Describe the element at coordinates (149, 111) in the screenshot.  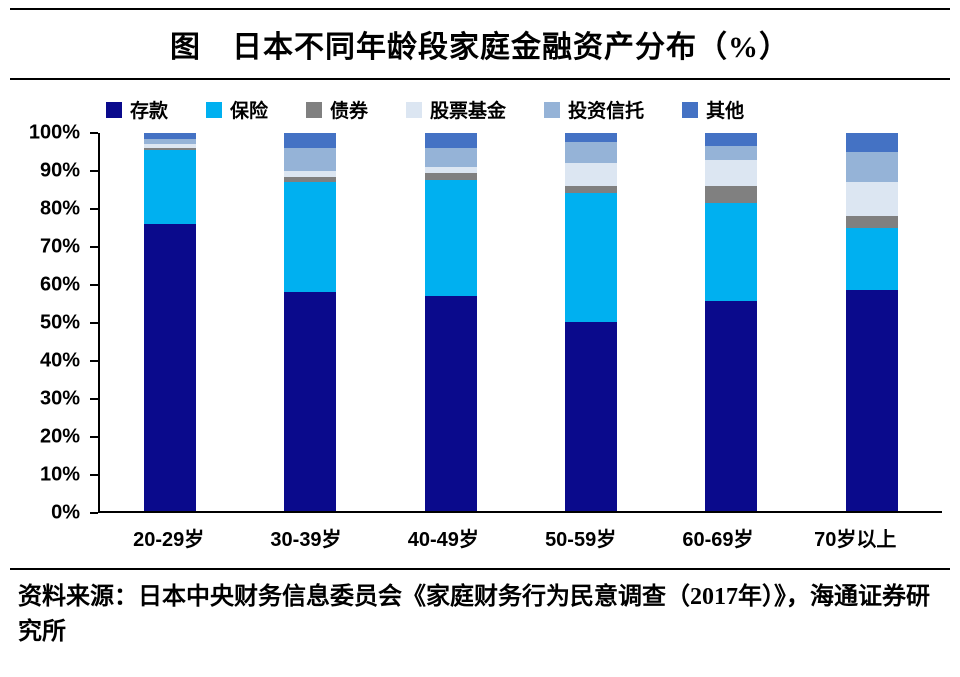
I see `legend-label: 存款` at that location.